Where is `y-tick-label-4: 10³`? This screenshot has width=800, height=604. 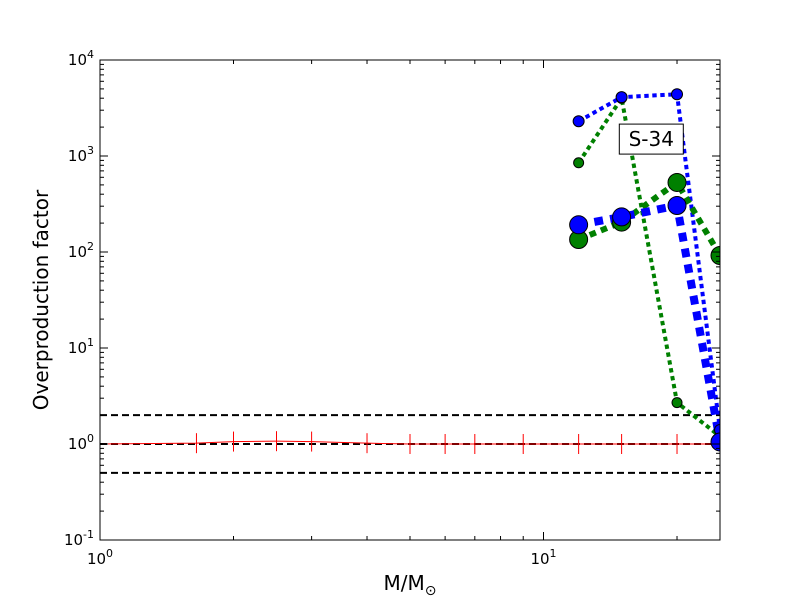 y-tick-label-4: 10³ is located at coordinates (81, 154).